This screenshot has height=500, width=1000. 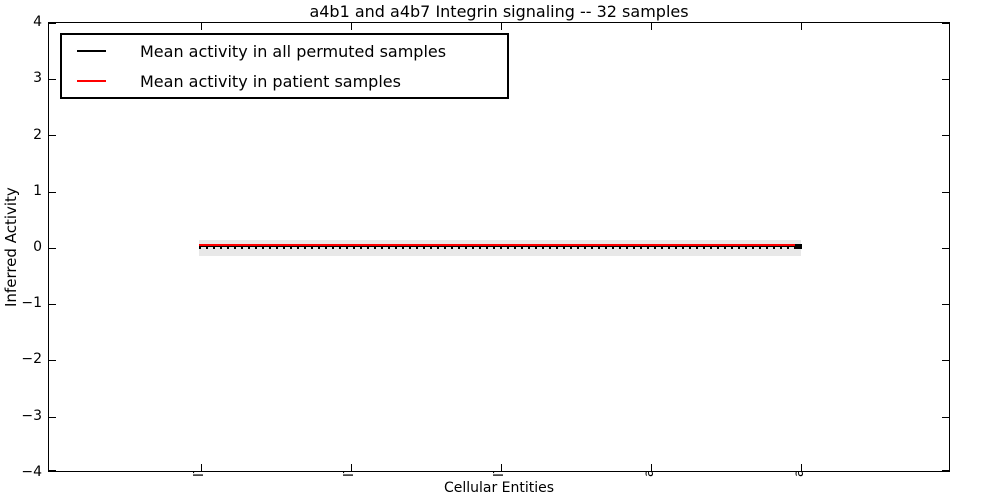 I want to click on legend-label: Mean activity in all permuted samples, so click(x=293, y=51).